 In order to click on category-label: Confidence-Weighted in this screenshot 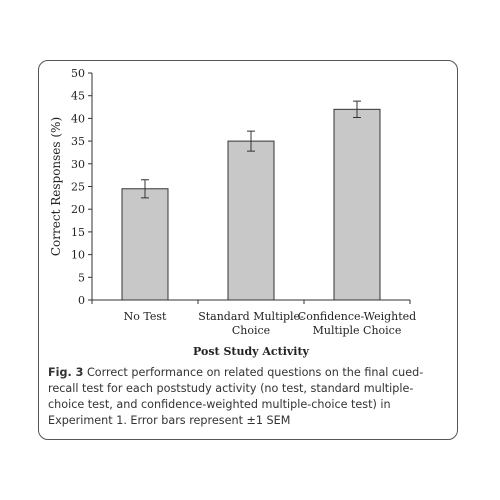, I will do `click(357, 316)`.